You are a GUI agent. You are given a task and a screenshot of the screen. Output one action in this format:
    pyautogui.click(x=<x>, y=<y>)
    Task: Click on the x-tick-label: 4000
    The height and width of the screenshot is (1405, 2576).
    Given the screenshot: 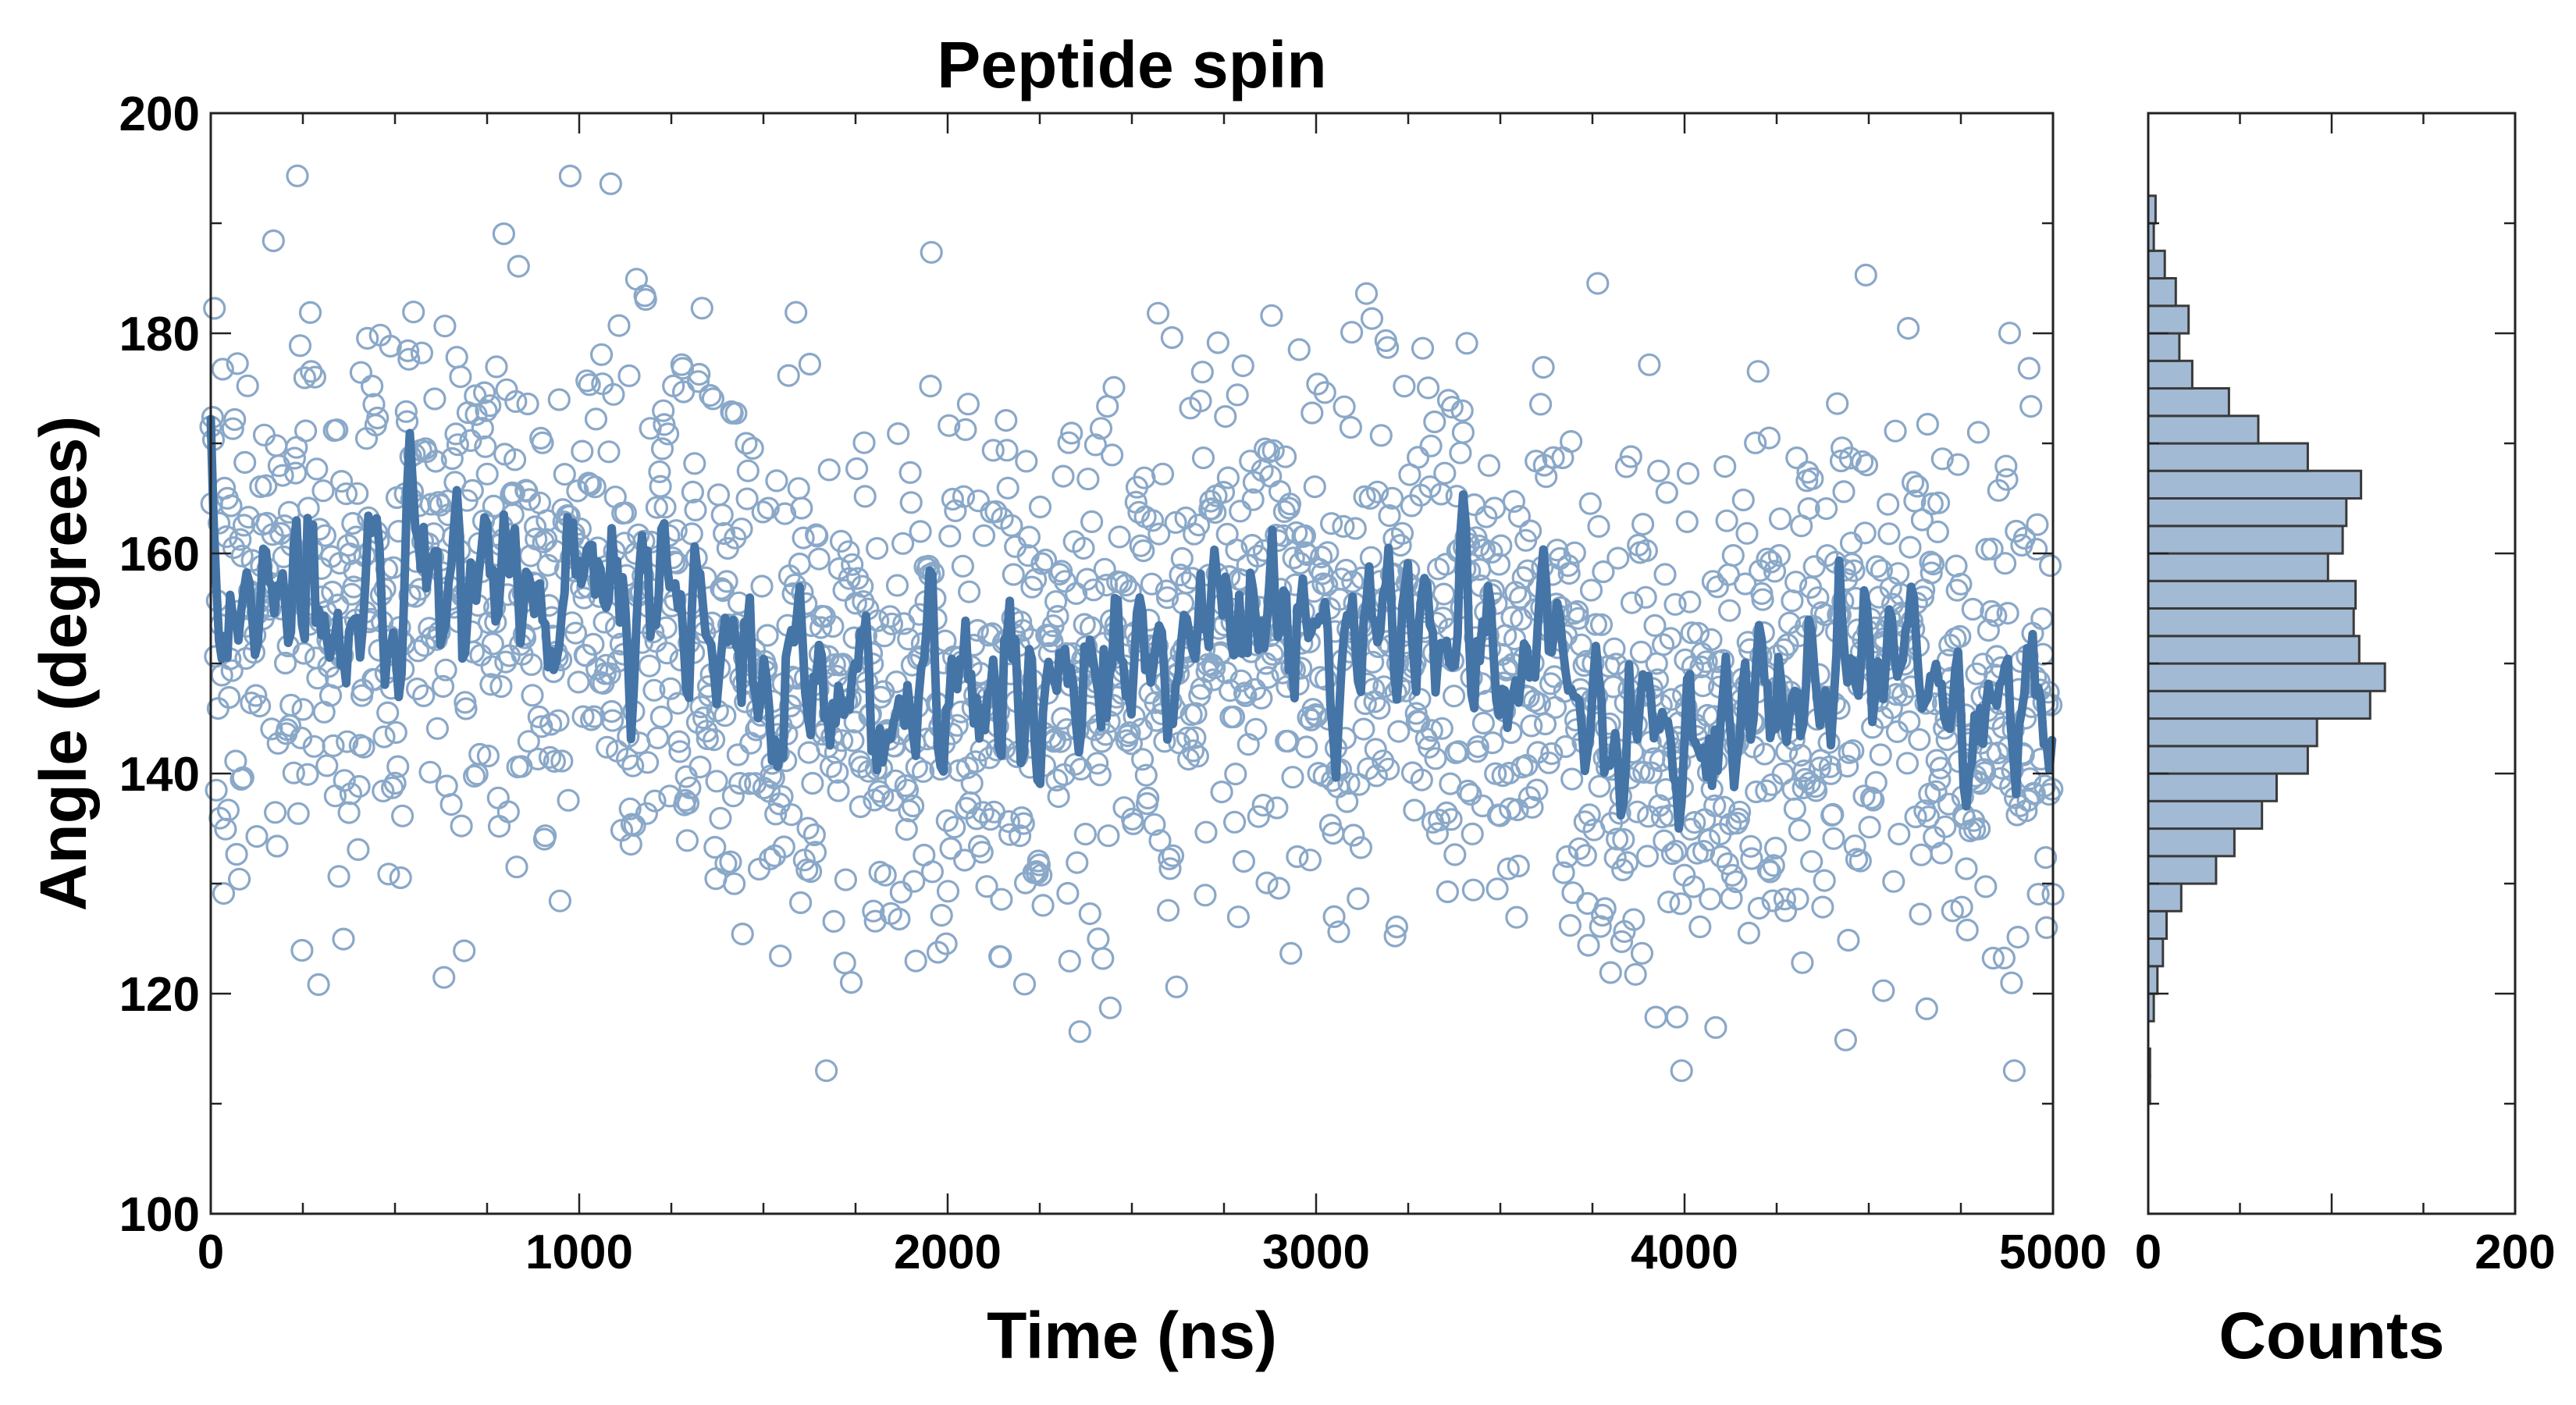 What is the action you would take?
    pyautogui.click(x=1684, y=1252)
    